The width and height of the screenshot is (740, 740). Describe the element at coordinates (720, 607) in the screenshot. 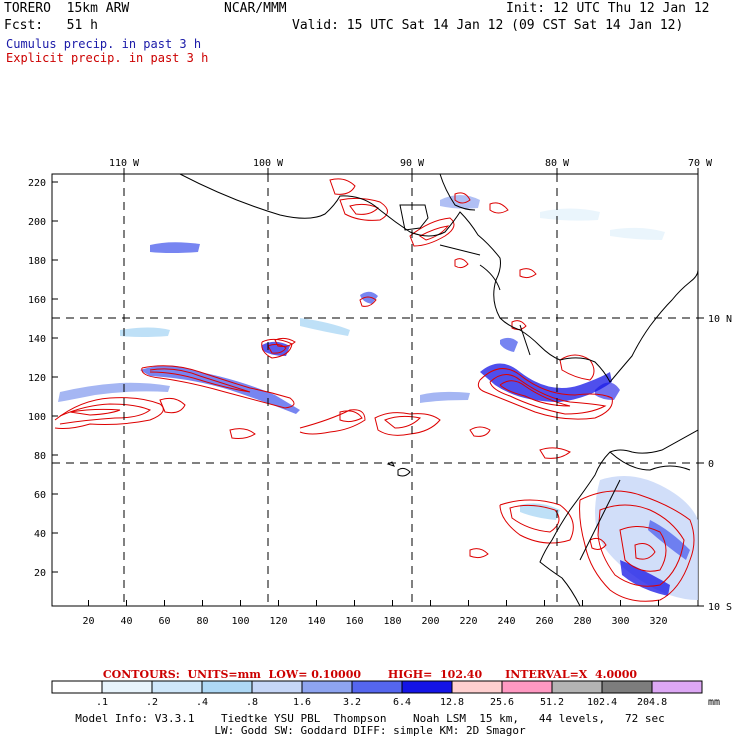

I see `lat-label-10s: 10 S` at that location.